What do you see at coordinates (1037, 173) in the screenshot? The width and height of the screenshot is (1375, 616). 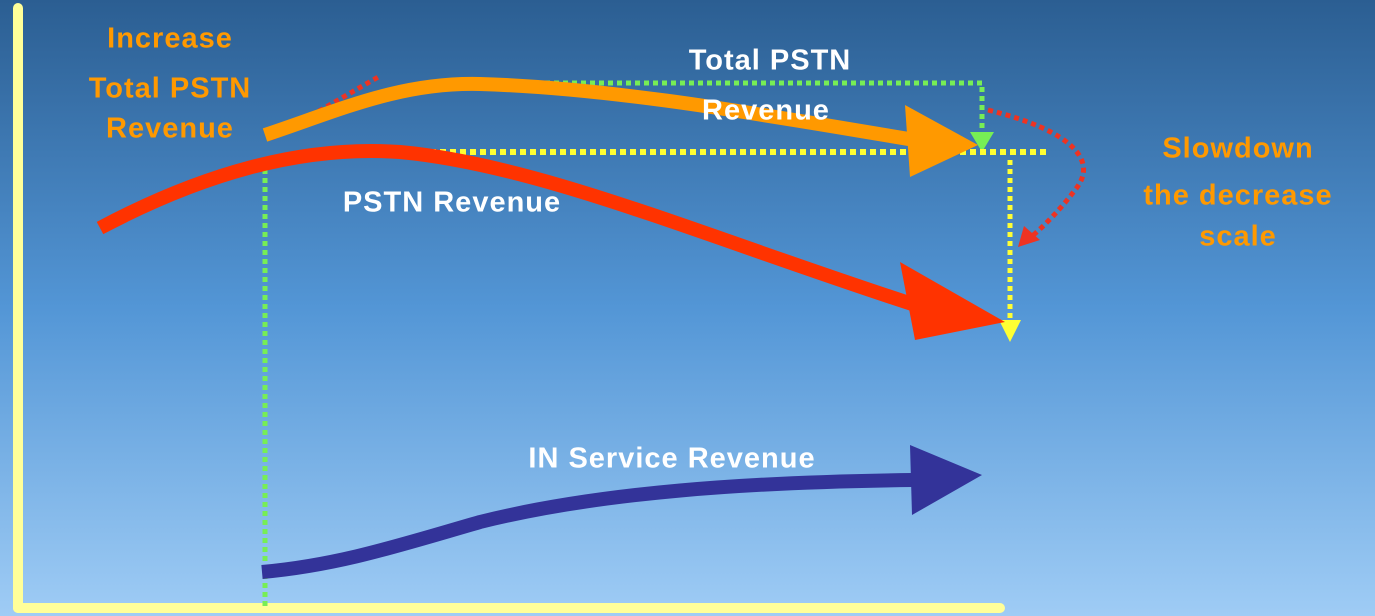 I see `red-guide` at bounding box center [1037, 173].